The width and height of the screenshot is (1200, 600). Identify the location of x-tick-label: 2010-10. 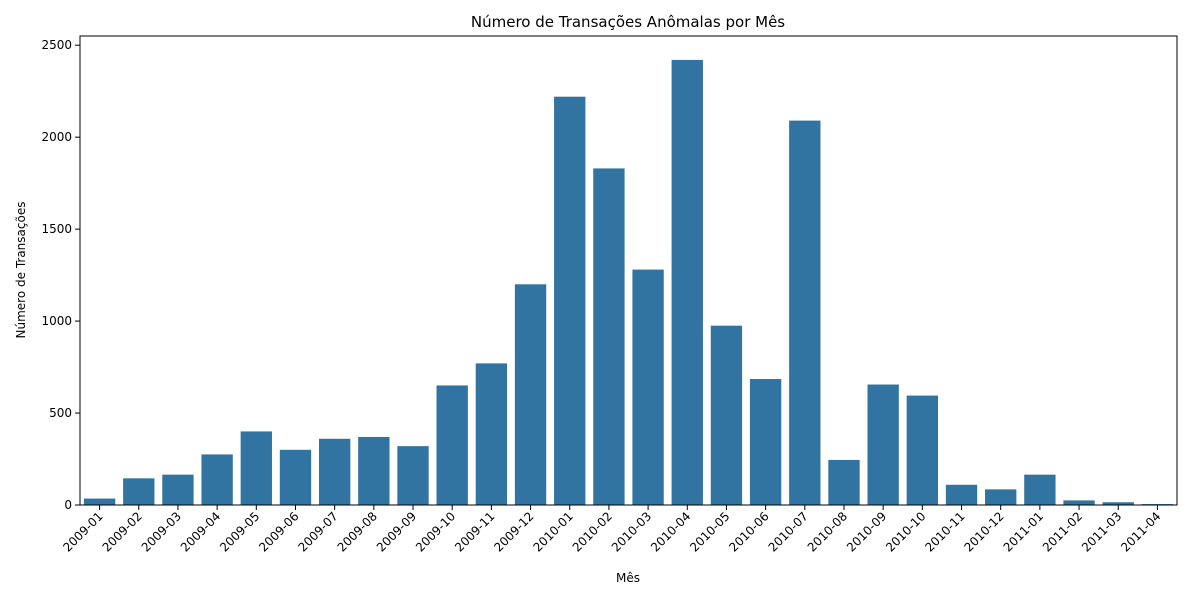
(905, 531).